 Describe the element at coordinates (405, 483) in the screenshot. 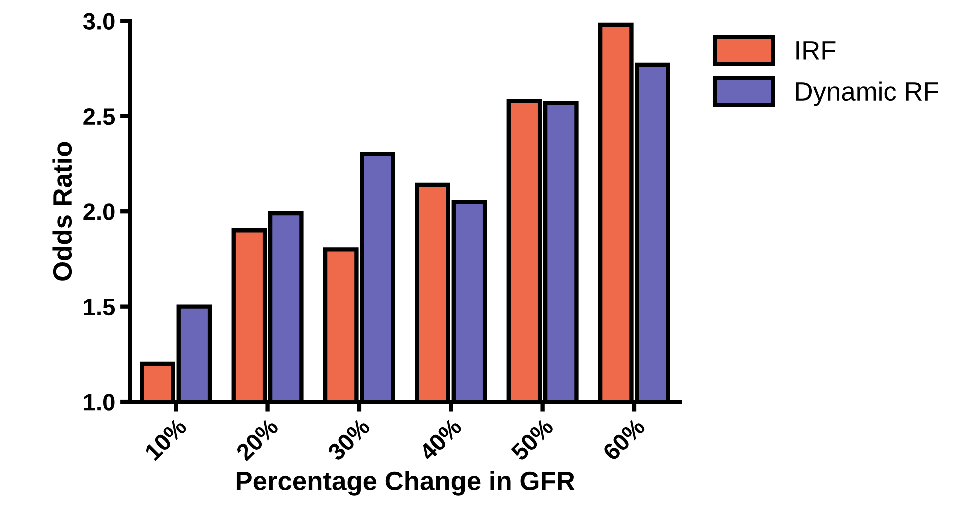

I see `x-axis-title: Percentage Change in GFR` at that location.